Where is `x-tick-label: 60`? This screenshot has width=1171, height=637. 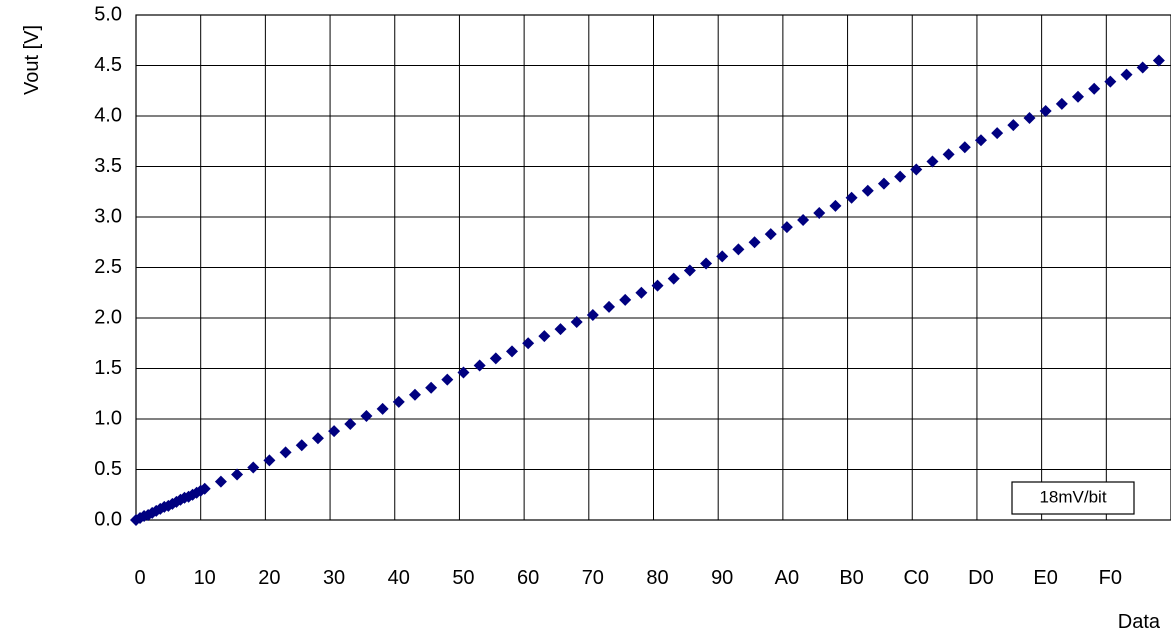
x-tick-label: 60 is located at coordinates (528, 578).